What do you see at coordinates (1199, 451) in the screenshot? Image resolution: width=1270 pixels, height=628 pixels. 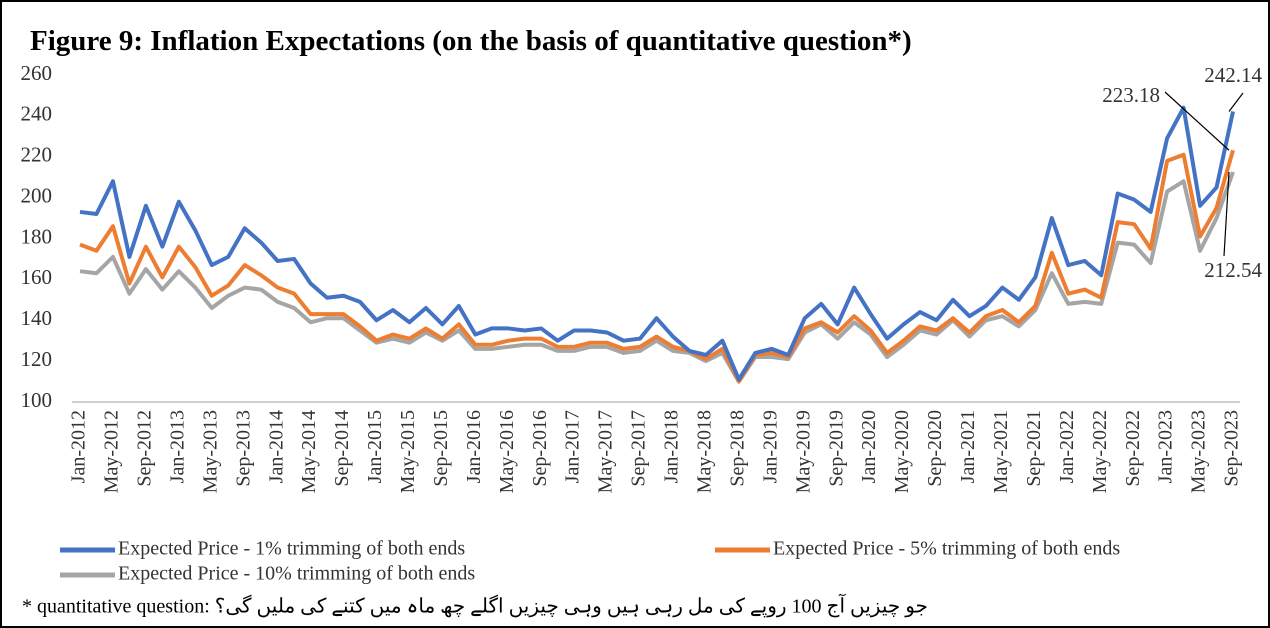 I see `x-tick-label: May-2023` at bounding box center [1199, 451].